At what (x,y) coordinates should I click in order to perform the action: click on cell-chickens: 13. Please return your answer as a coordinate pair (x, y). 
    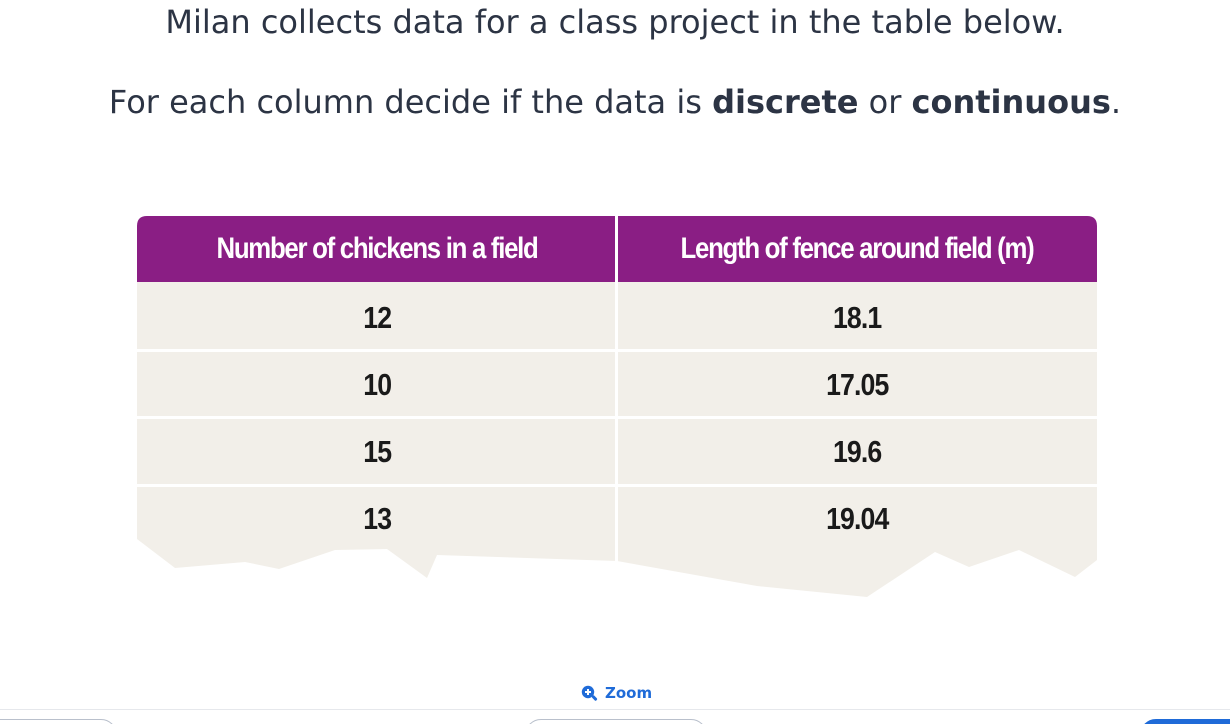
    Looking at the image, I should click on (377, 518).